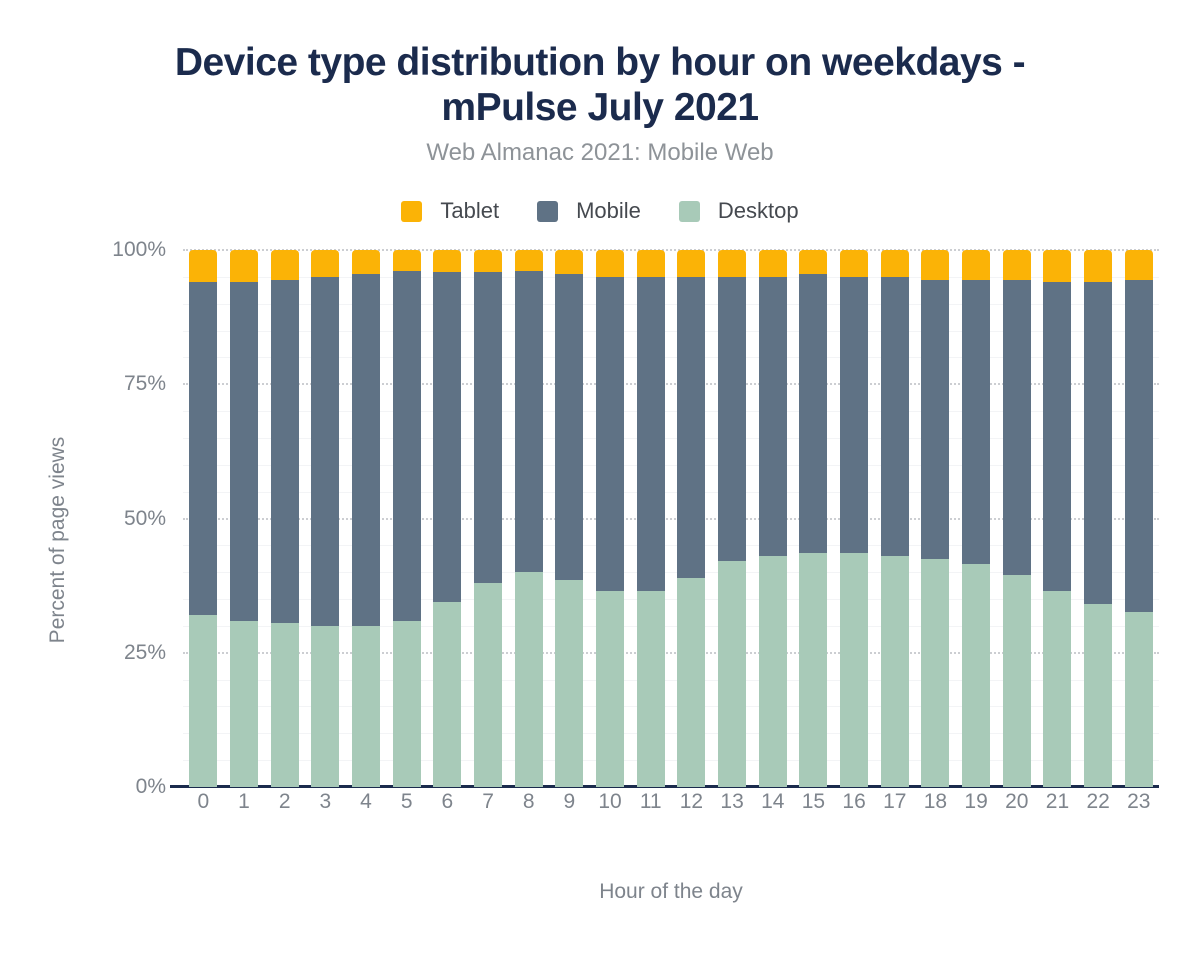  I want to click on tablet-swatch-icon, so click(412, 211).